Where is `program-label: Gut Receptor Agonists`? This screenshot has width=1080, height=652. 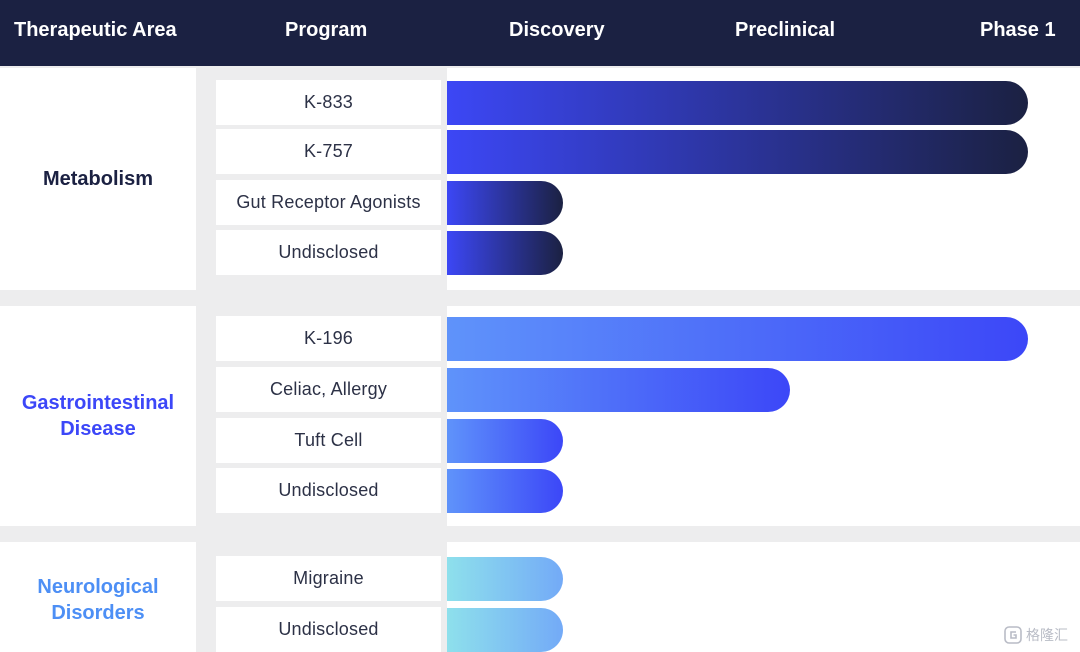 program-label: Gut Receptor Agonists is located at coordinates (328, 202).